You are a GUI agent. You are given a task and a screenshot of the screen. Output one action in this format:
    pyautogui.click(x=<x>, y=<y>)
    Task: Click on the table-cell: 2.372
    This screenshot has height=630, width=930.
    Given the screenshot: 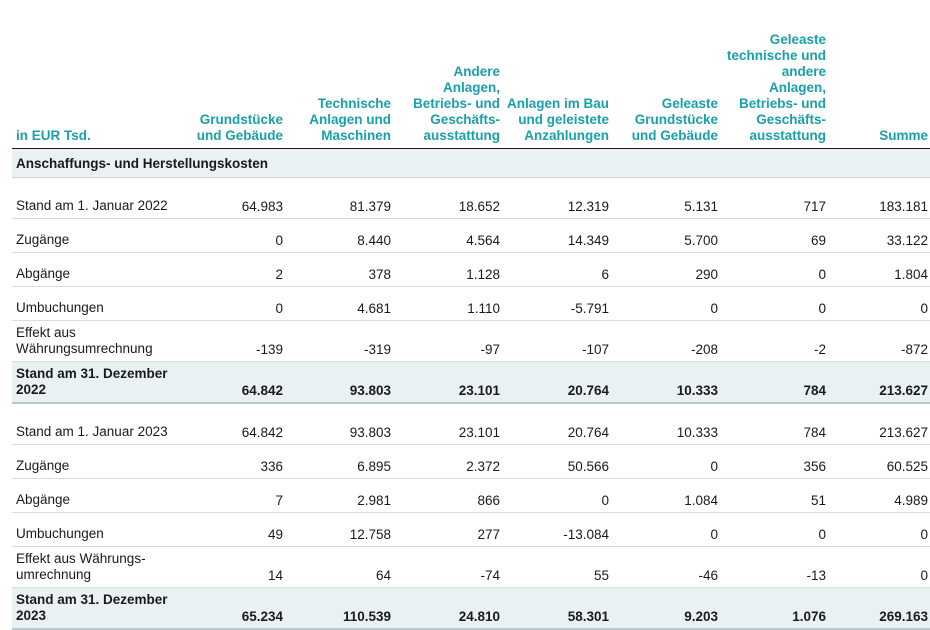 What is the action you would take?
    pyautogui.click(x=447, y=461)
    